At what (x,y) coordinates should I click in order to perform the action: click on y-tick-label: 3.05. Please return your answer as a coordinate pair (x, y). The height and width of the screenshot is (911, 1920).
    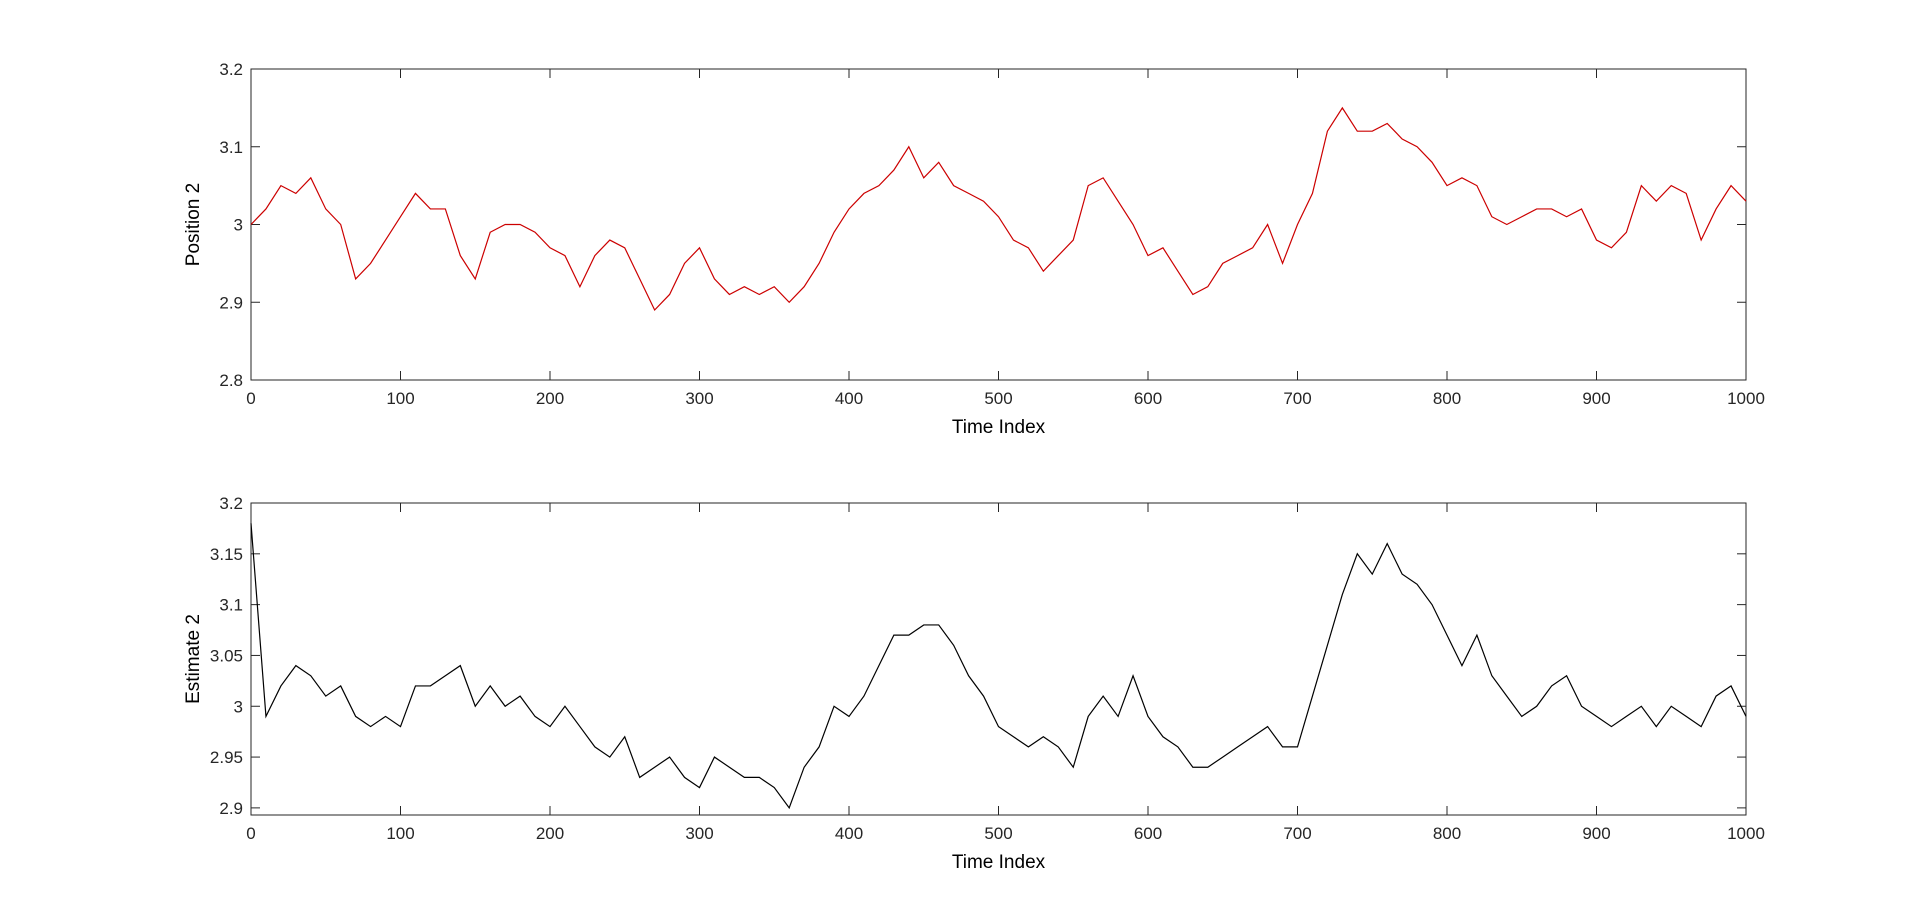
    Looking at the image, I should click on (226, 655).